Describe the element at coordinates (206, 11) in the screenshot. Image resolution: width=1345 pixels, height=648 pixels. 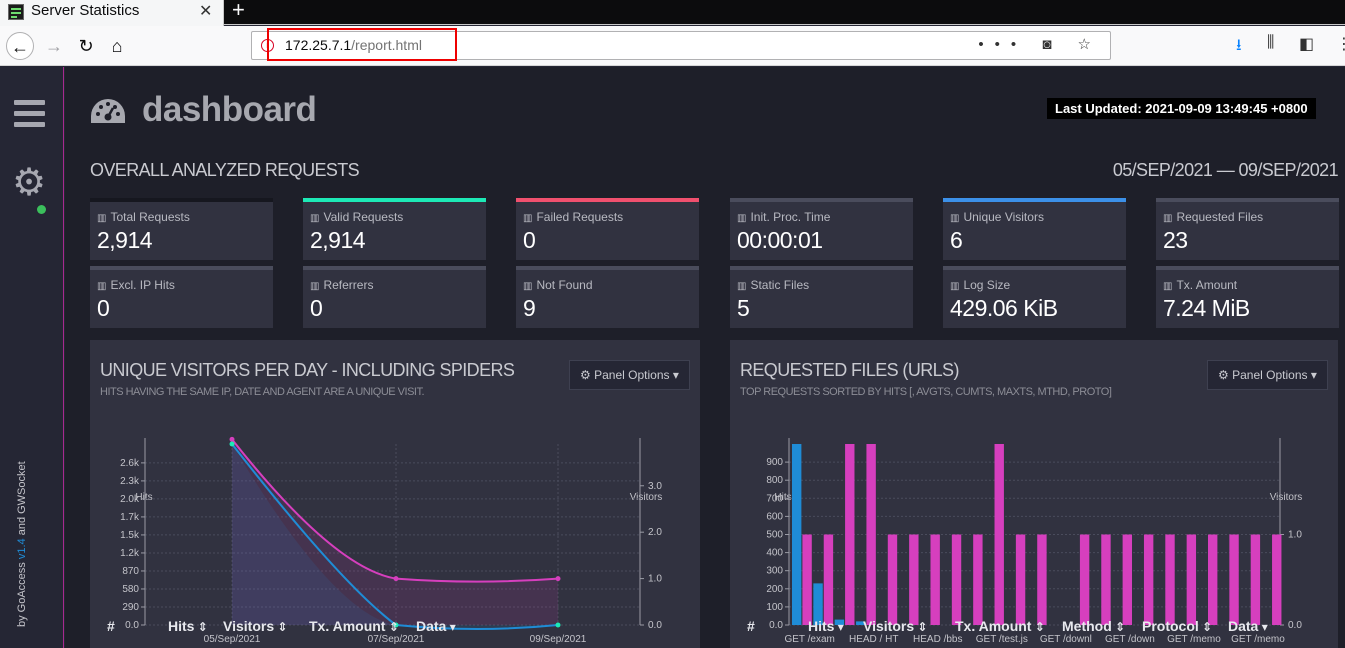
I see `close-tab-icon: ✕` at that location.